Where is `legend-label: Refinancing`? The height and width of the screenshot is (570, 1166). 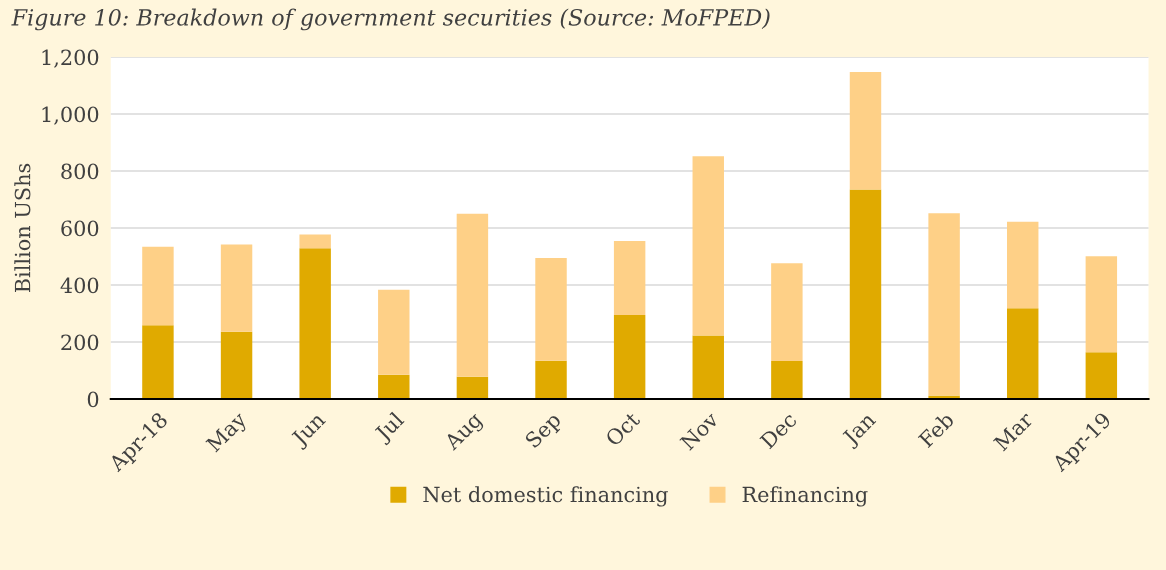
legend-label: Refinancing is located at coordinates (805, 496).